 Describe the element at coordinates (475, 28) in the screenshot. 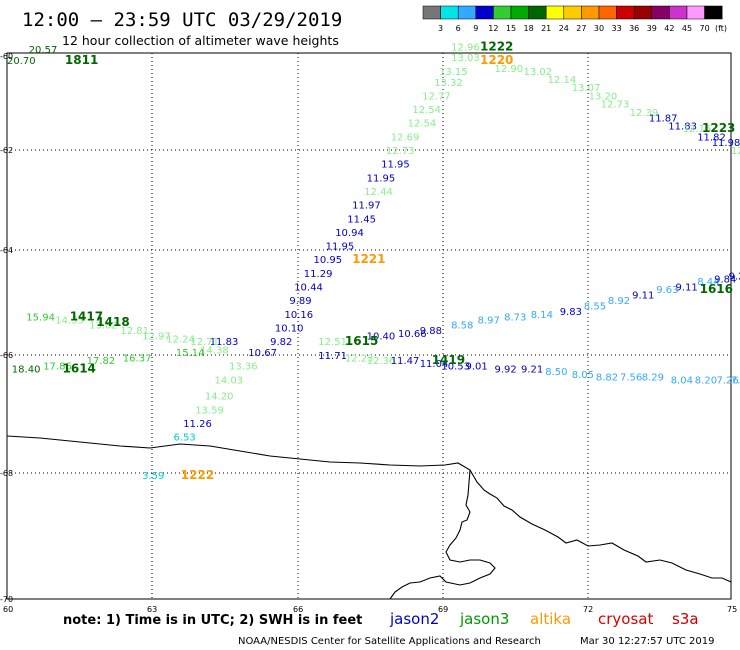

I see `color-scale-label: 9` at that location.